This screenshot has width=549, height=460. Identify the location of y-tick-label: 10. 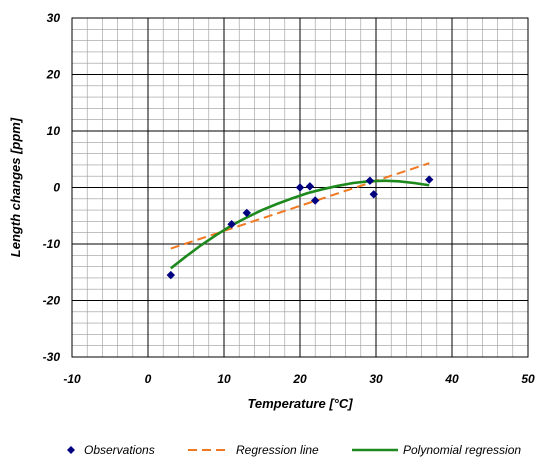
(54, 131).